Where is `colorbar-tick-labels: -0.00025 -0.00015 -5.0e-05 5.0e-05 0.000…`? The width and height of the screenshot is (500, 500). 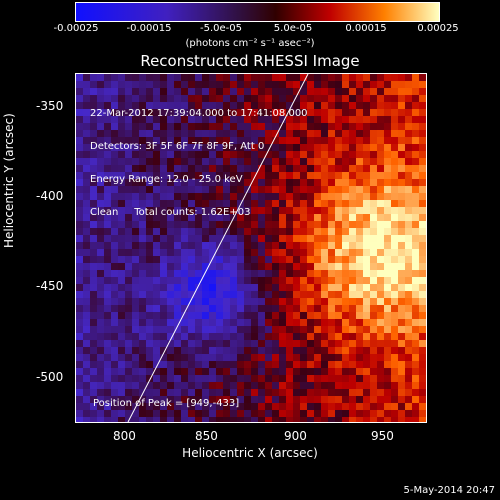 colorbar-tick-labels: -0.00025 -0.00015 -5.0e-05 5.0e-05 0.000… is located at coordinates (250, 31).